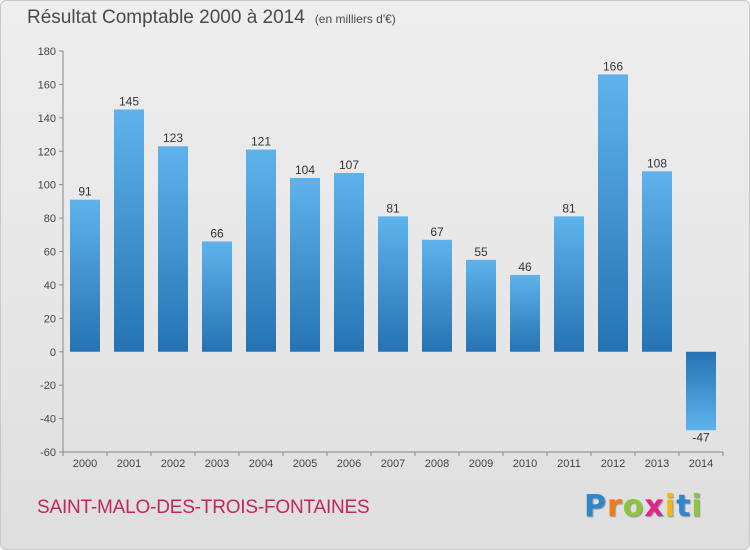 This screenshot has width=750, height=550. Describe the element at coordinates (393, 464) in the screenshot. I see `x-tick-label: 2007` at that location.